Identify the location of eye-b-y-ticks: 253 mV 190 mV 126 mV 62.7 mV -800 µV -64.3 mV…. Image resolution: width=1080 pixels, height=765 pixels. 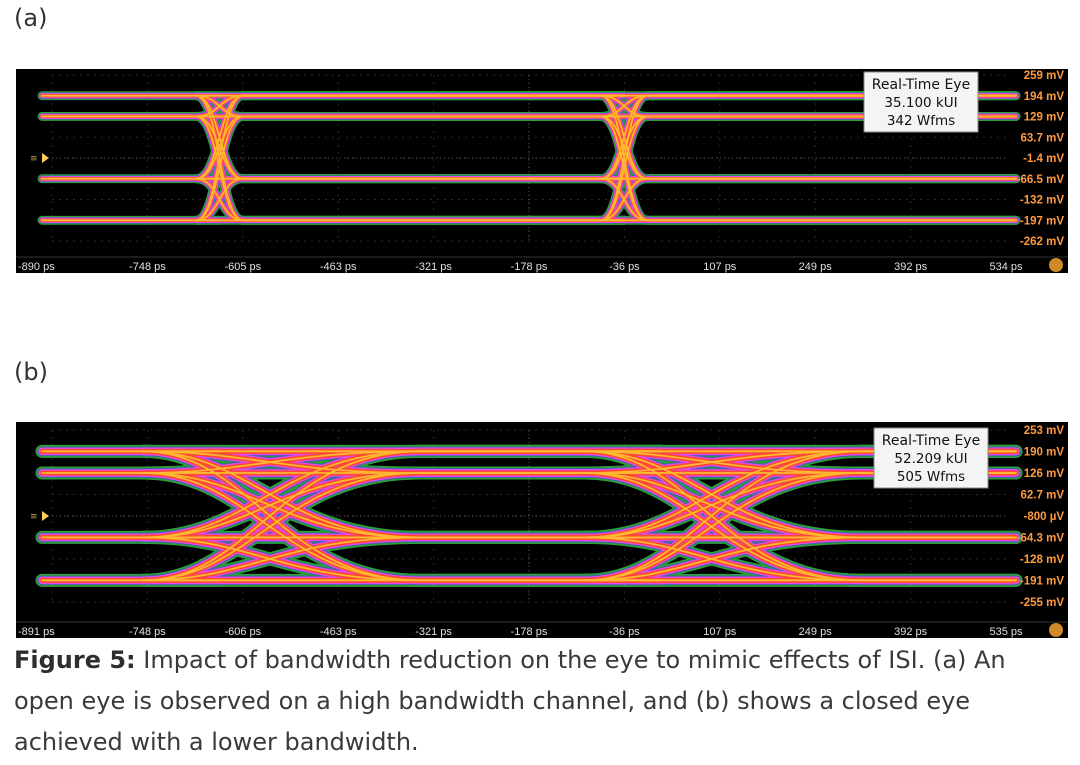
(1041, 517).